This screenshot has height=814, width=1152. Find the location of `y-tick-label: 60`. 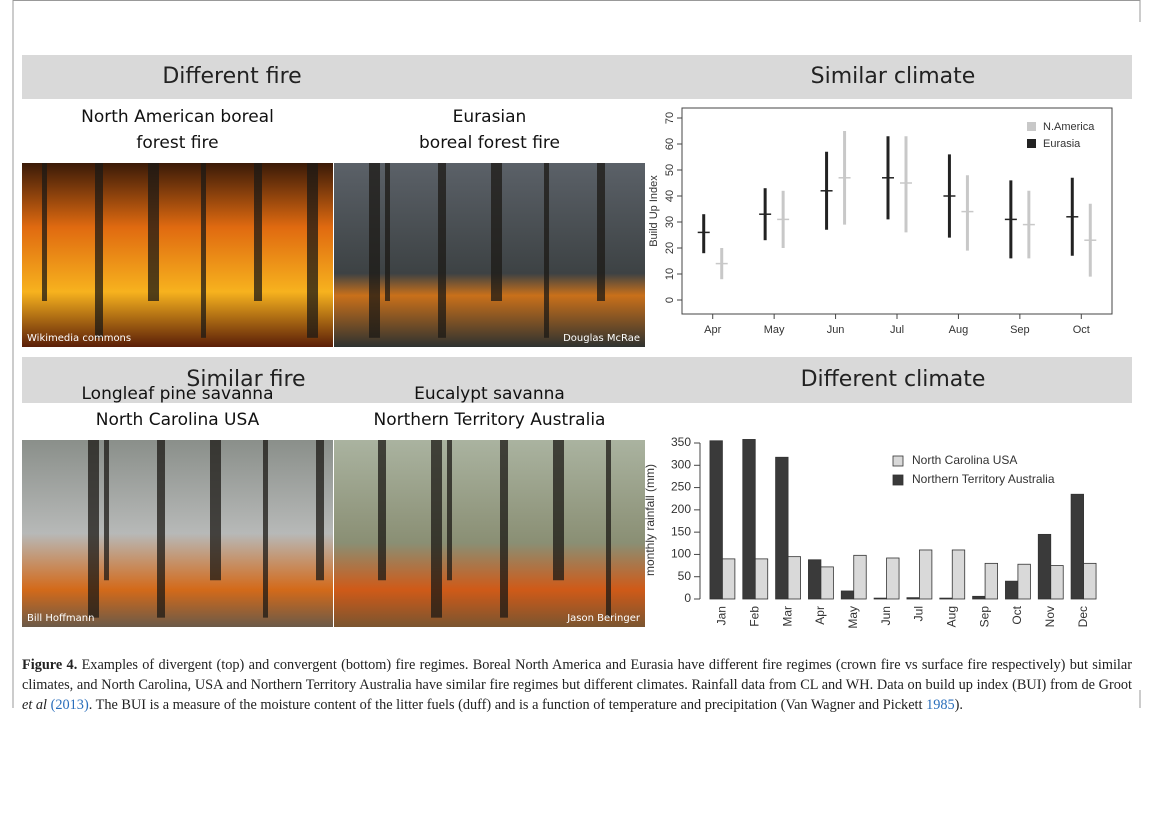

y-tick-label: 60 is located at coordinates (670, 144).